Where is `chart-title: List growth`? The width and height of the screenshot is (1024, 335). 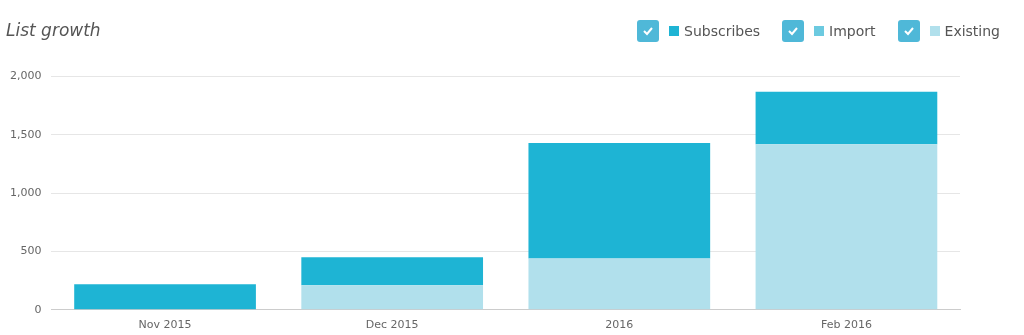 chart-title: List growth is located at coordinates (53, 30).